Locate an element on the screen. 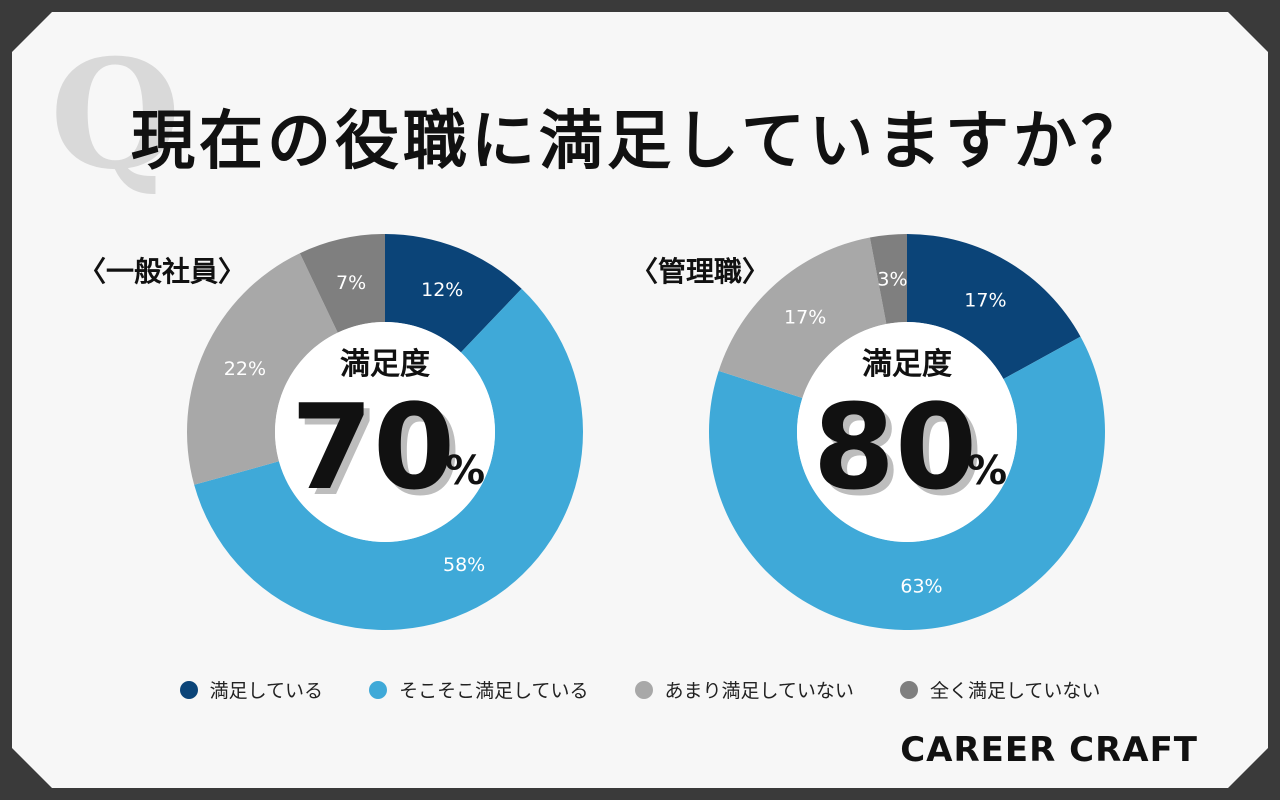 The height and width of the screenshot is (800, 1280). legend-item-not-satisfied: 全く満足していない is located at coordinates (1000, 689).